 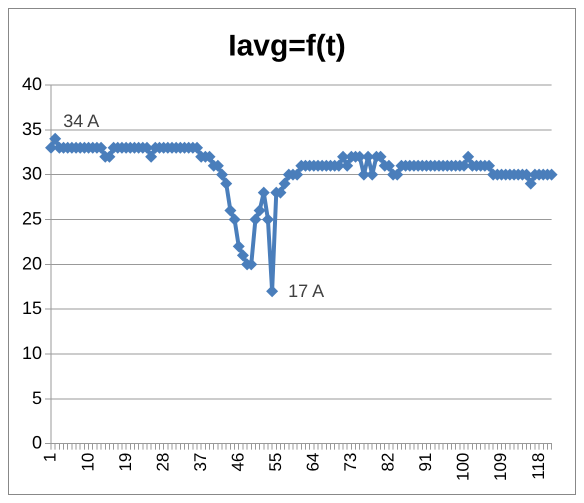 What do you see at coordinates (32, 308) in the screenshot?
I see `y-tick-label: 15` at bounding box center [32, 308].